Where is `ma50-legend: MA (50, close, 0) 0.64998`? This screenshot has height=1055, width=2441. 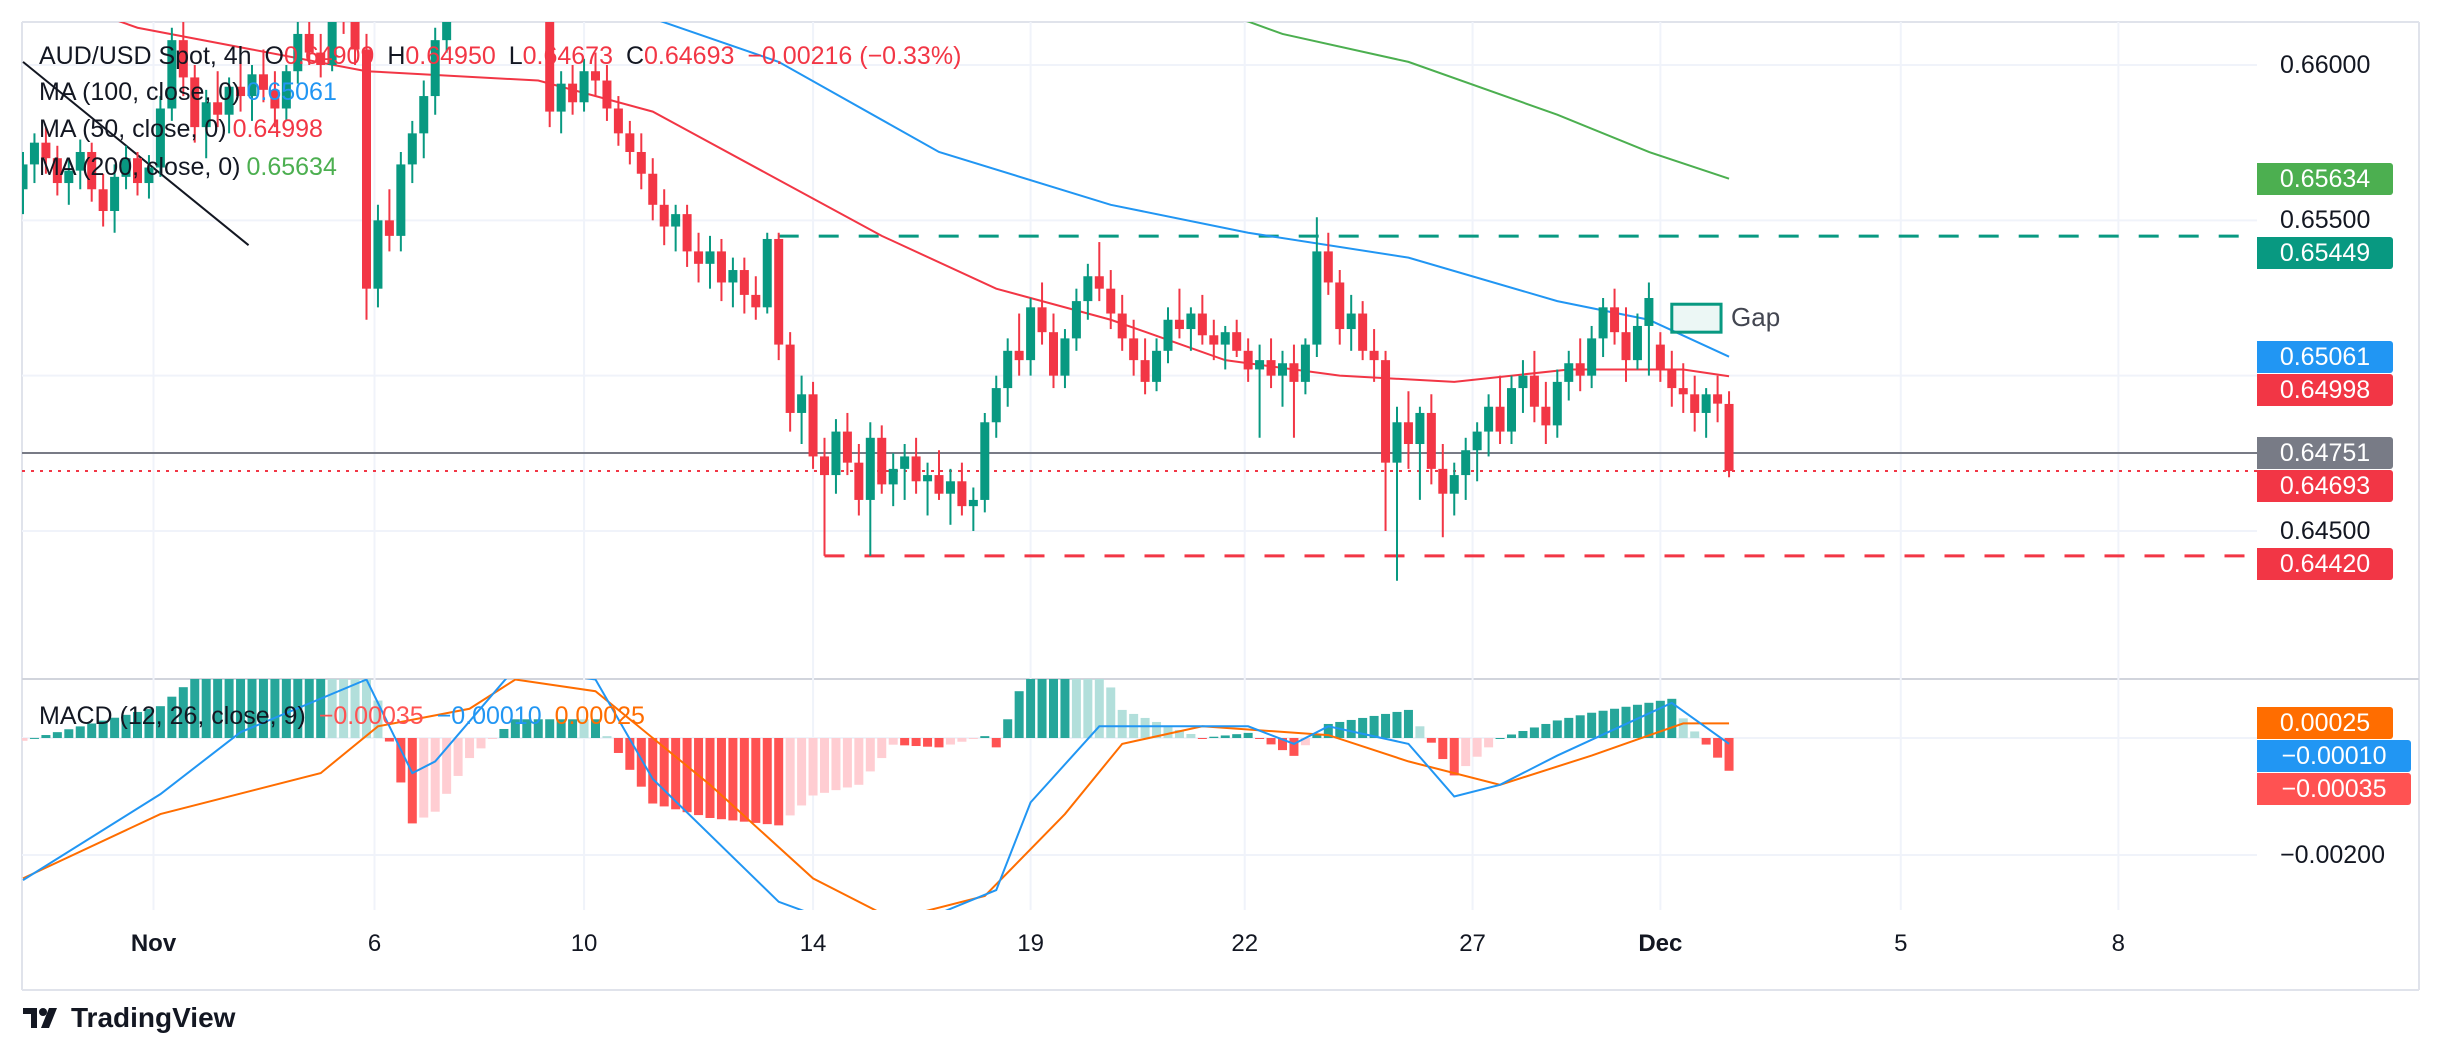
ma50-legend: MA (50, close, 0) 0.64998 is located at coordinates (184, 129).